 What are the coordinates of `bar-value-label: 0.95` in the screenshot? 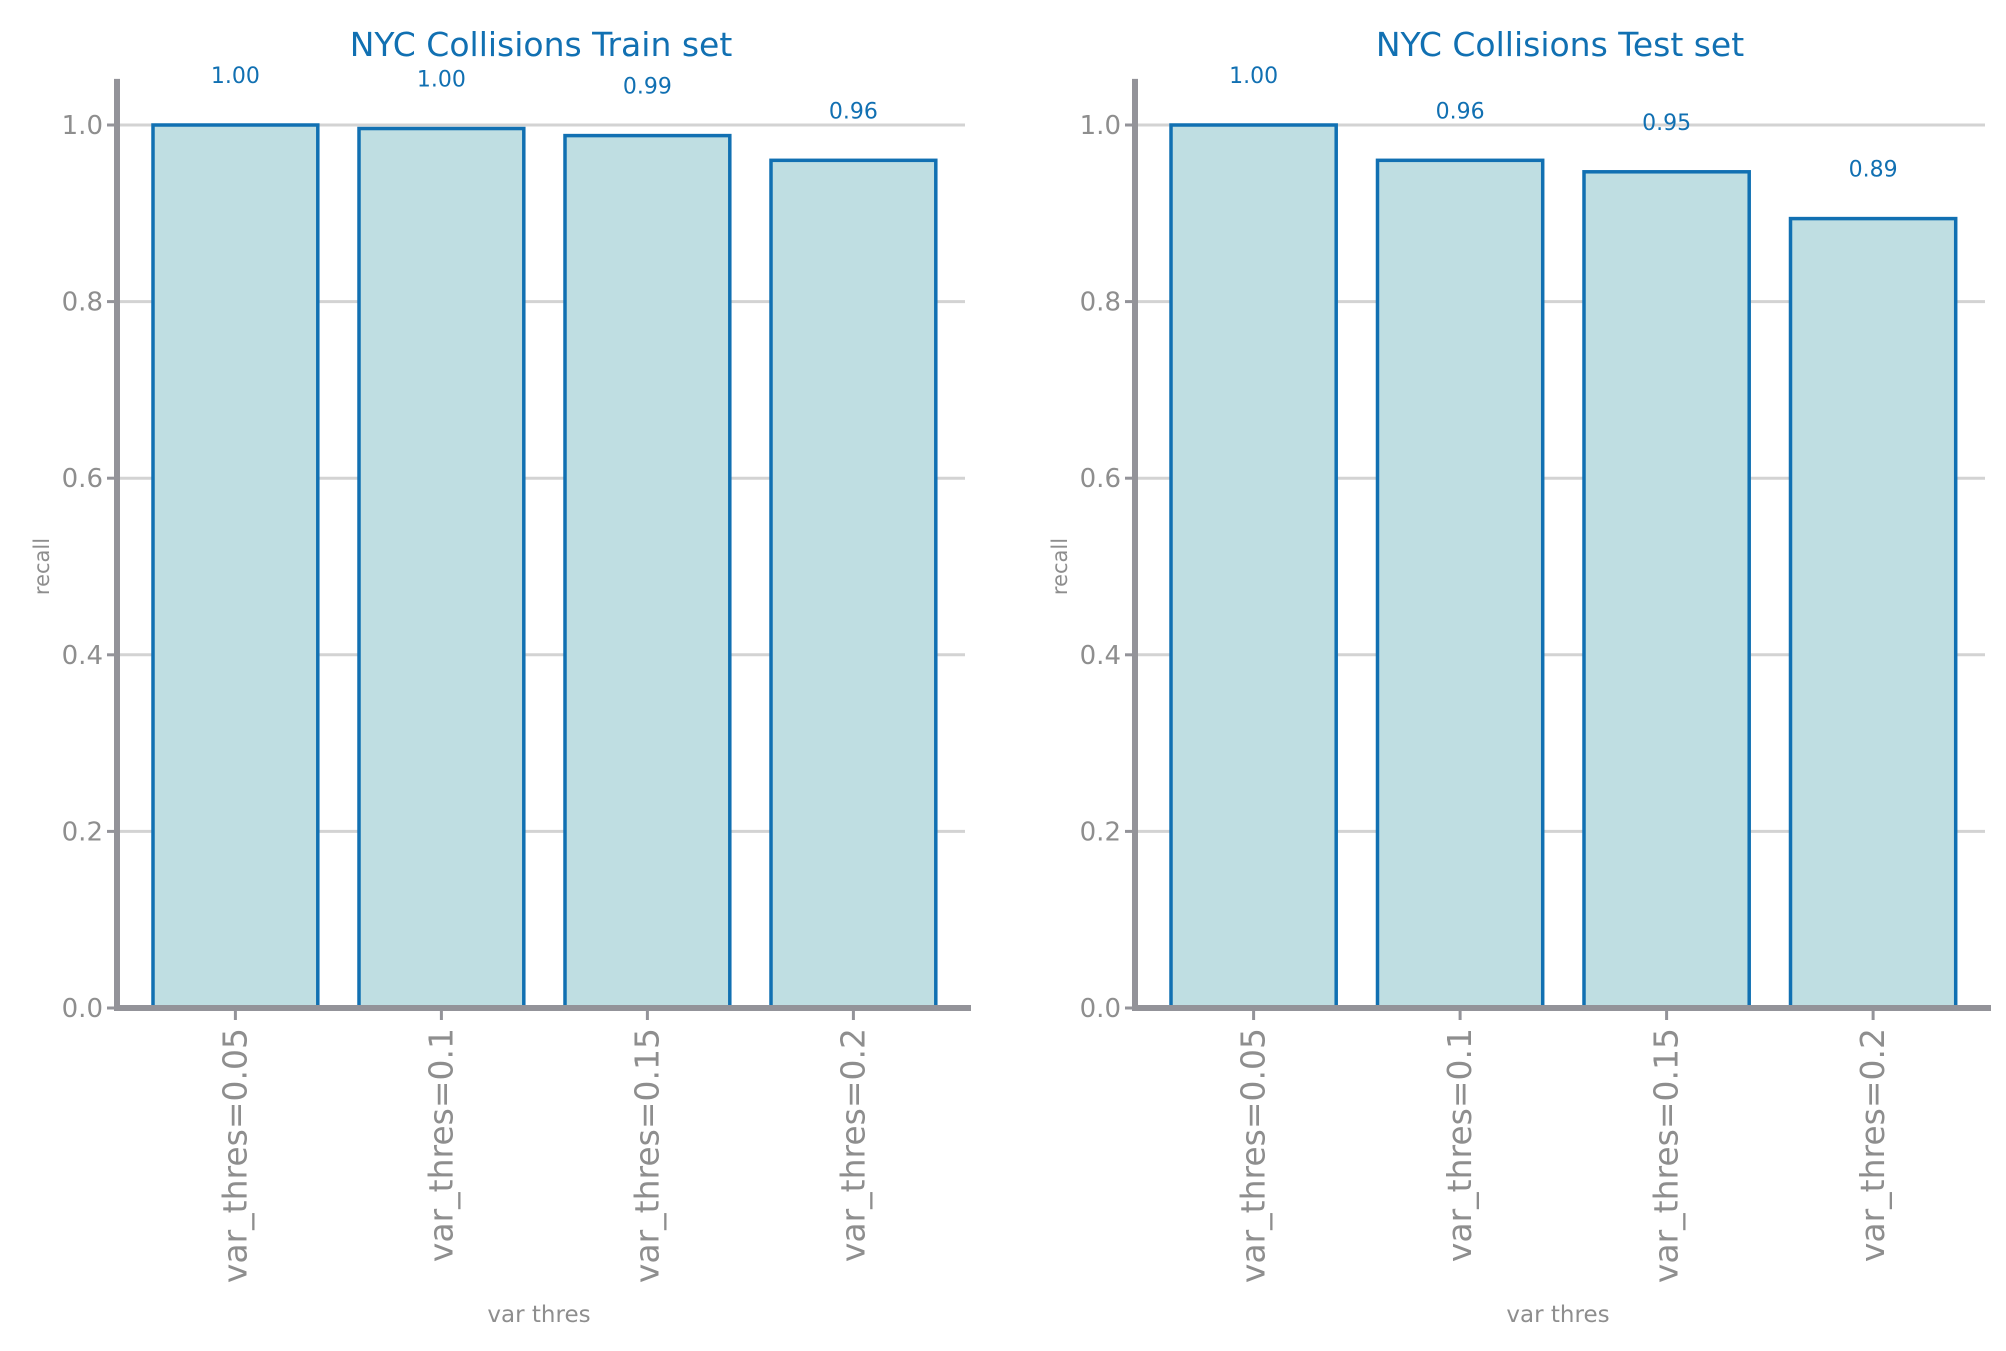 It's located at (1666, 123).